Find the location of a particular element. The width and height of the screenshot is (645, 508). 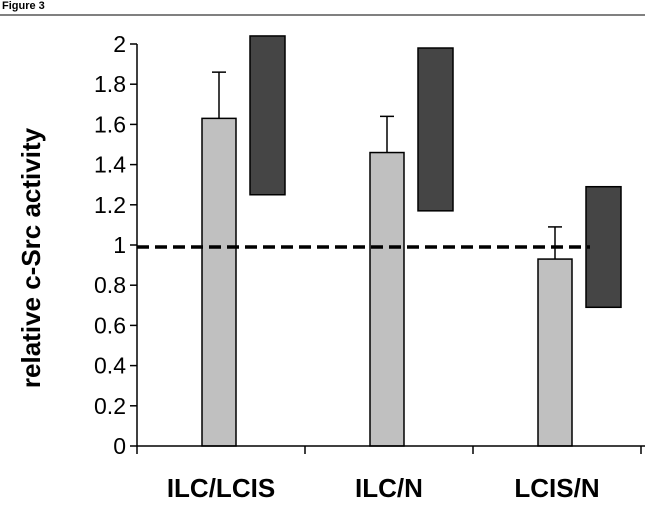

y-tick-label: 0.8 is located at coordinates (110, 285).